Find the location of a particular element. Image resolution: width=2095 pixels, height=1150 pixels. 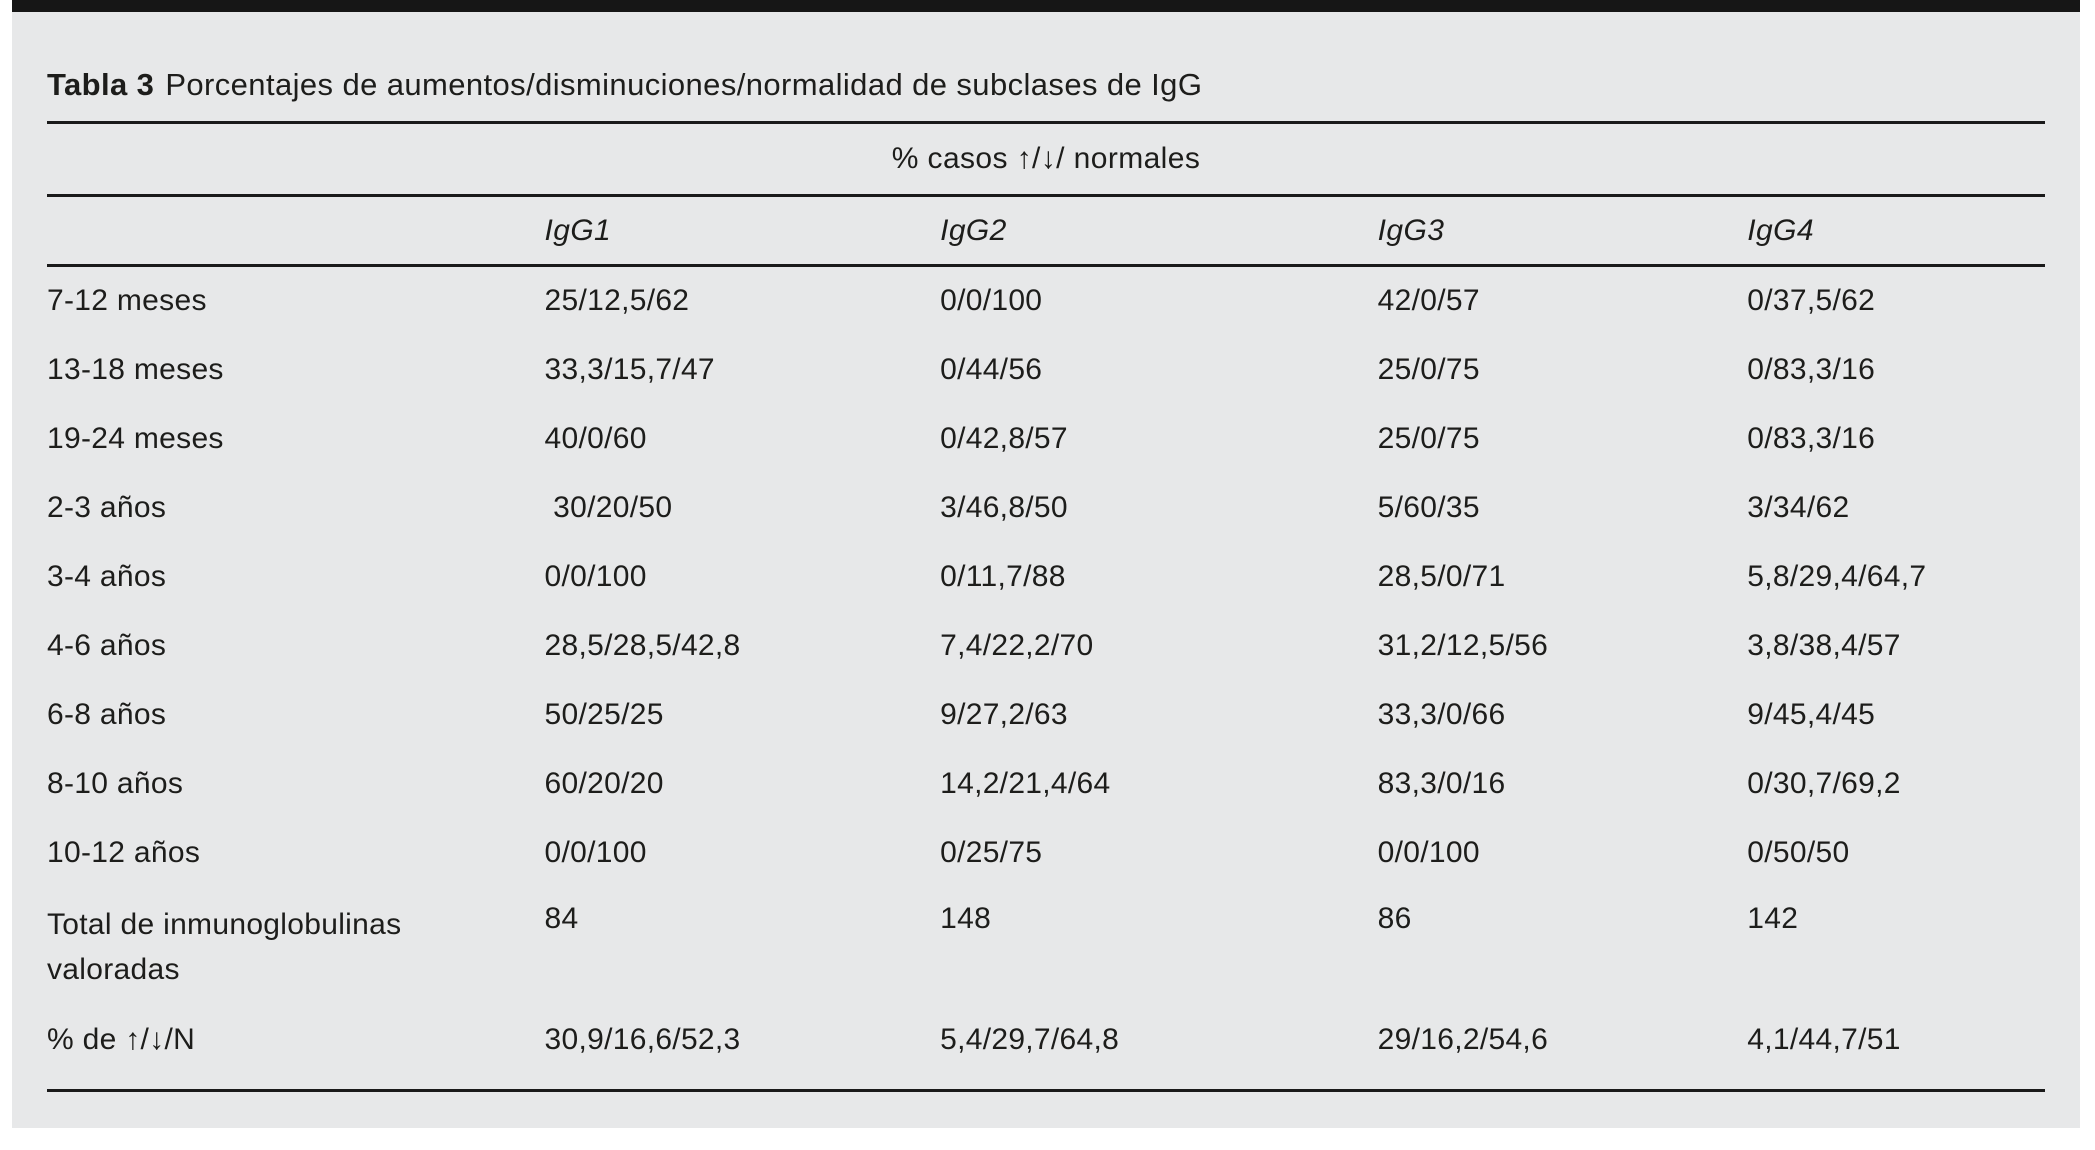

cell-igg3: 5/60/35 is located at coordinates (1428, 508).